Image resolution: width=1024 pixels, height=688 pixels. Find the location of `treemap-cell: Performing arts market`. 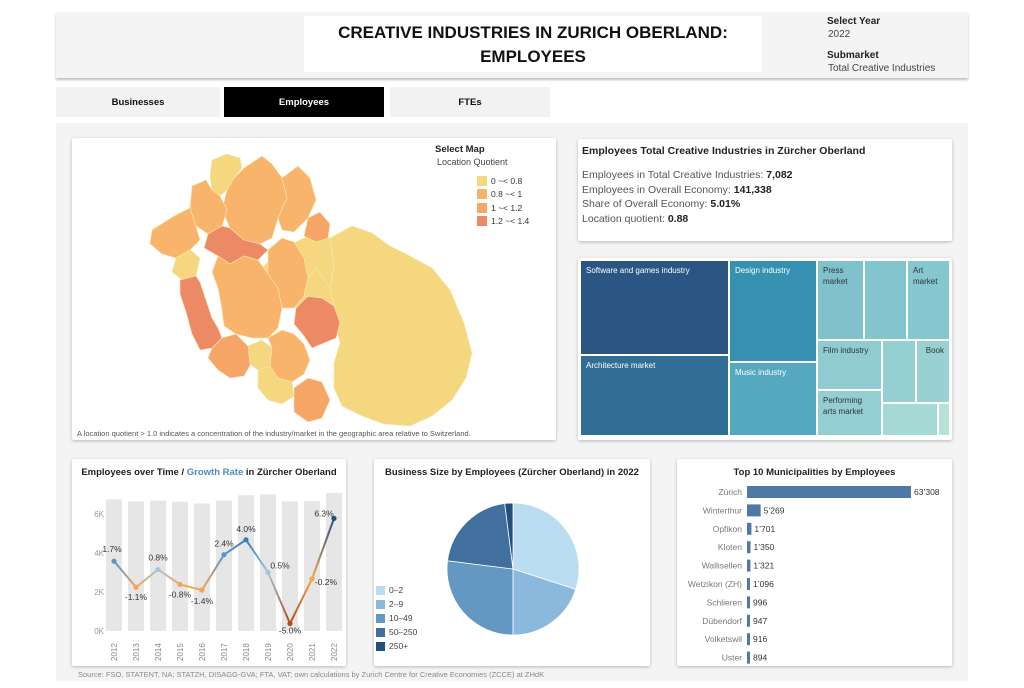

treemap-cell: Performing arts market is located at coordinates (849, 413).